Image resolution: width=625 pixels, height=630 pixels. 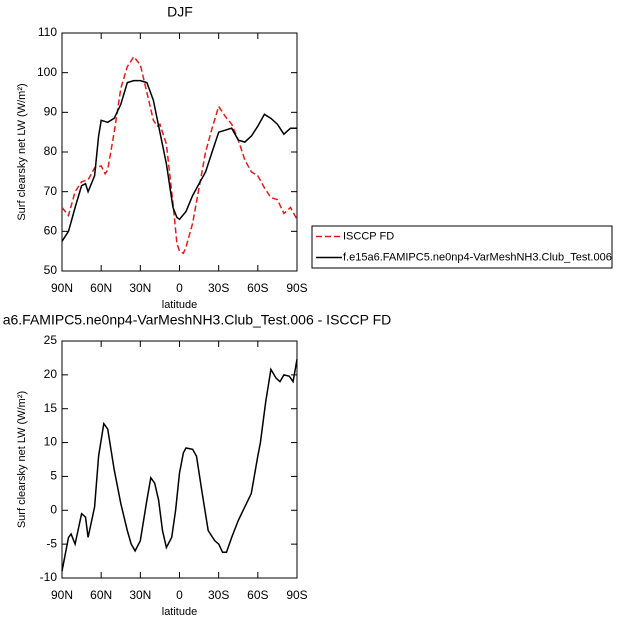 I want to click on chart-title: DJF, so click(x=180, y=12).